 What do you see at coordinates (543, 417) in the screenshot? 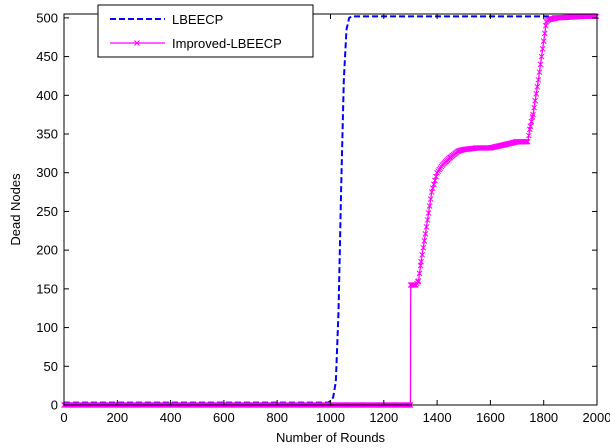
I see `x-tick-label-9: 1800` at bounding box center [543, 417].